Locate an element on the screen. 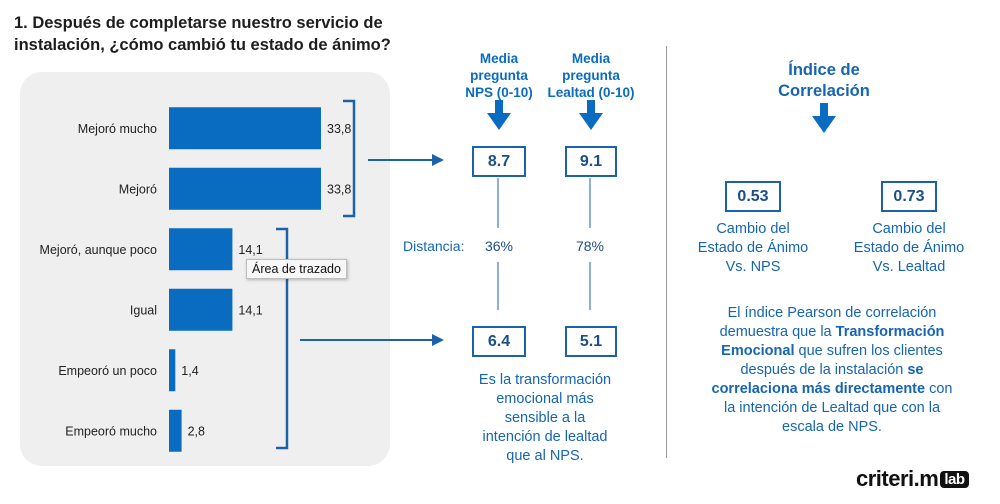 This screenshot has height=504, width=1000. nps-header: Media pregunta NPS (0-10) is located at coordinates (499, 75).